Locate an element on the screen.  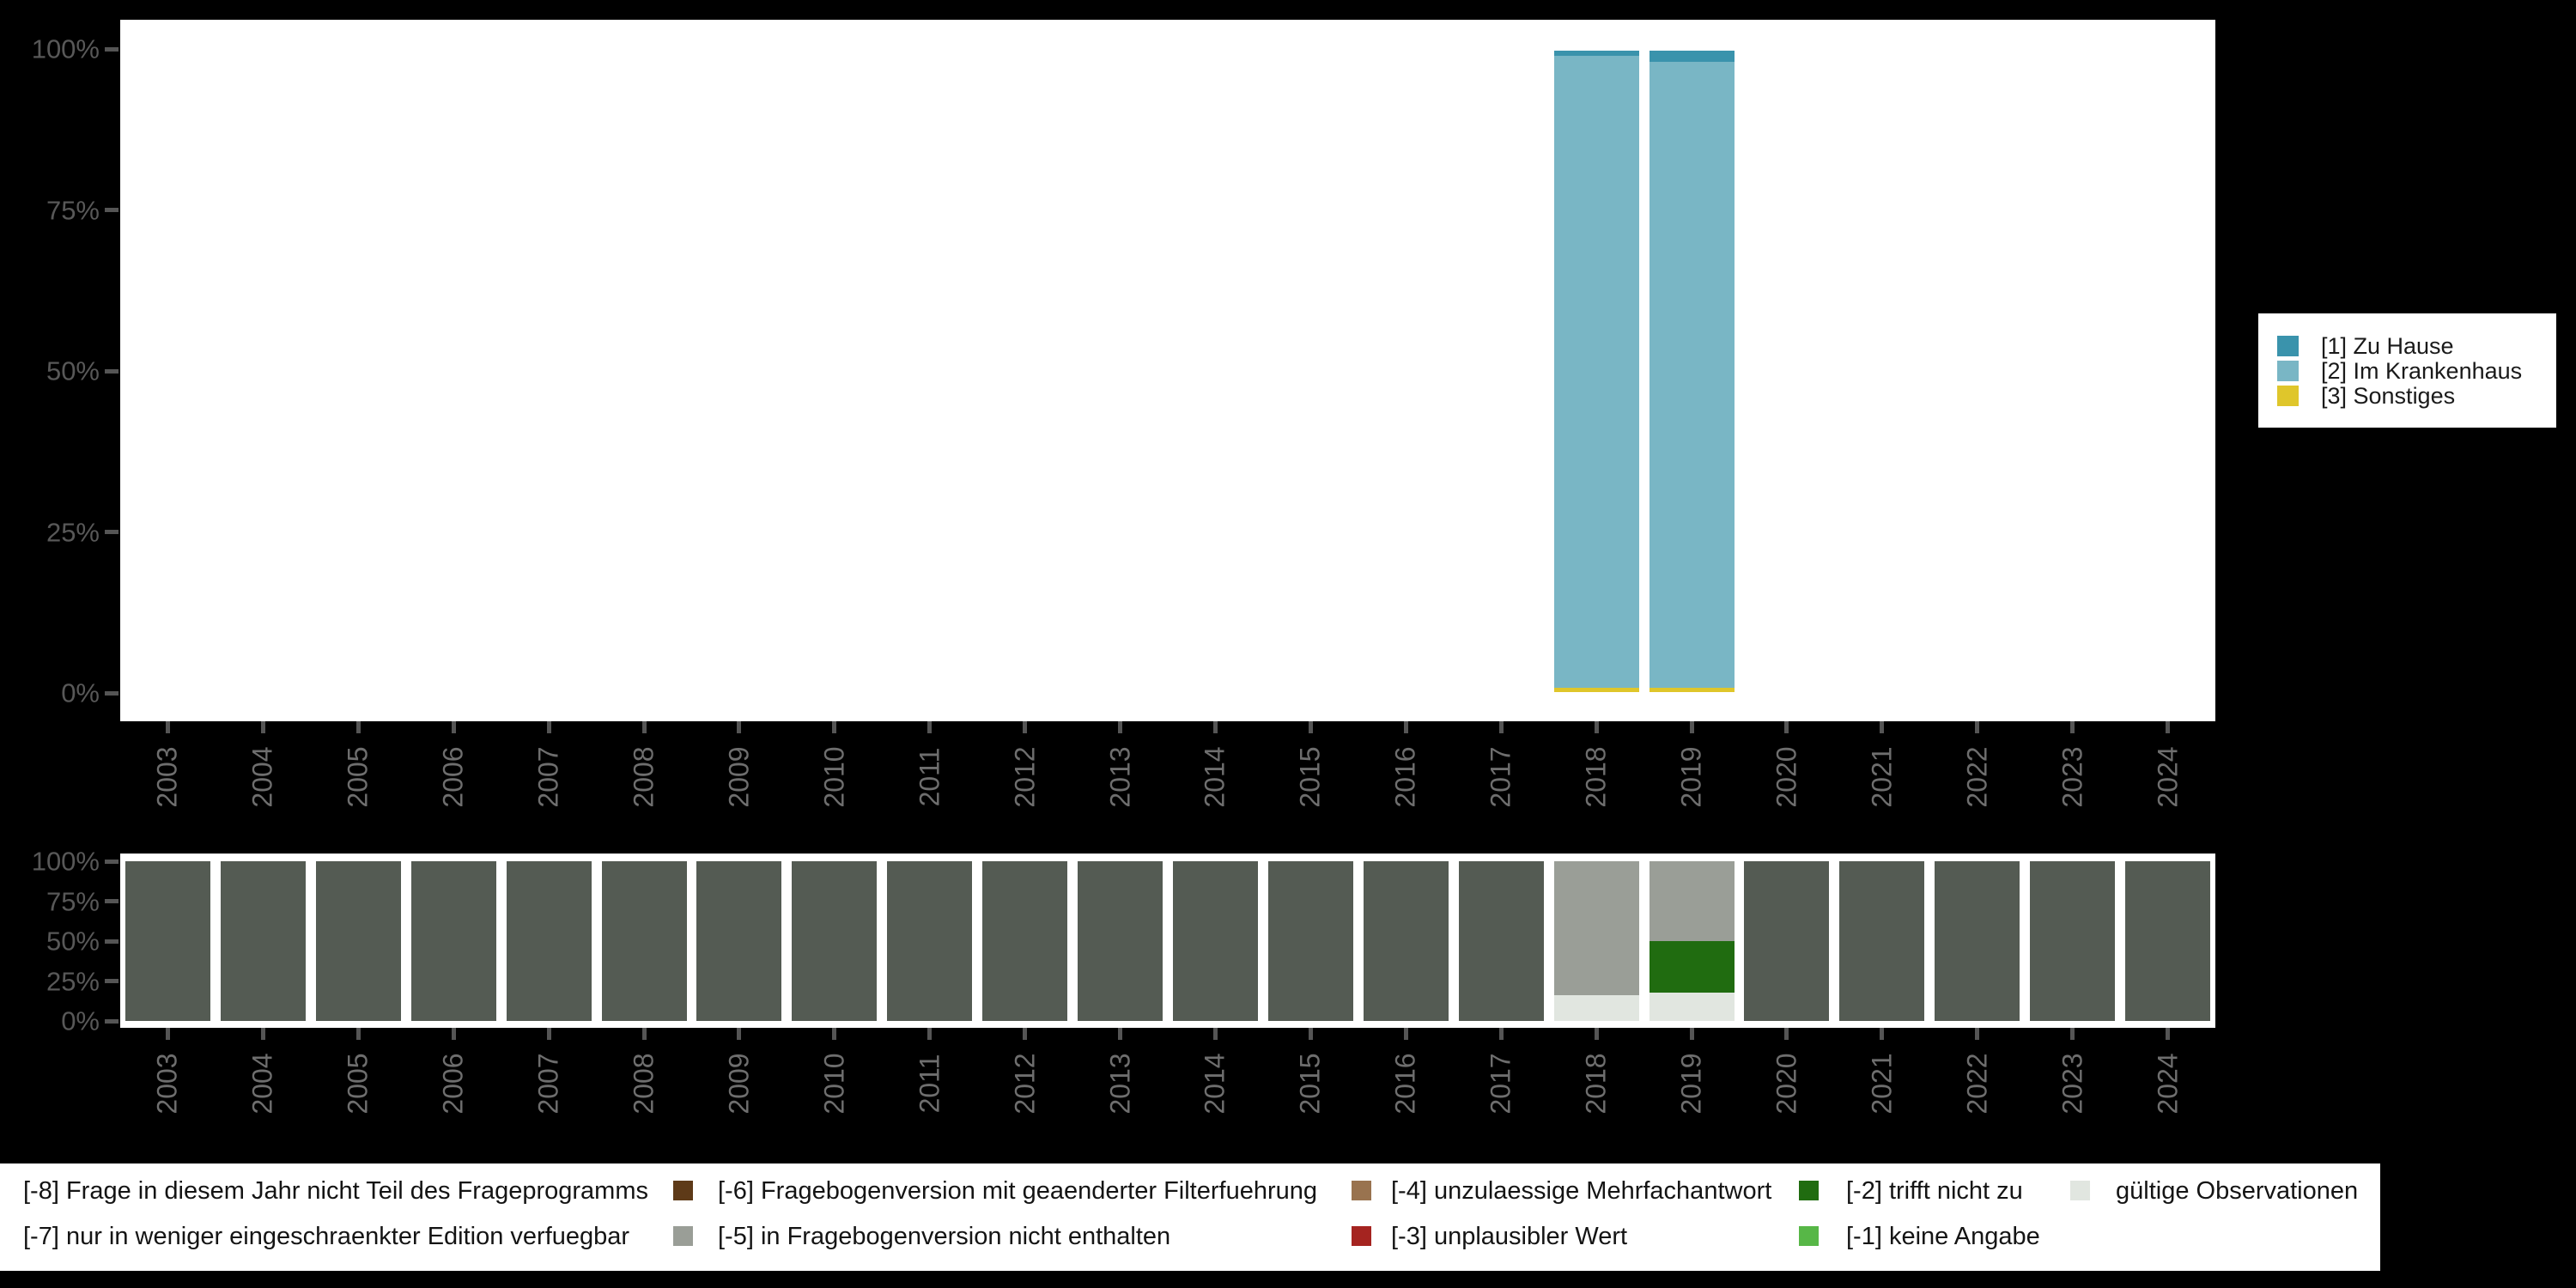
x-axis-label-2007: 2007 is located at coordinates (548, 1084).